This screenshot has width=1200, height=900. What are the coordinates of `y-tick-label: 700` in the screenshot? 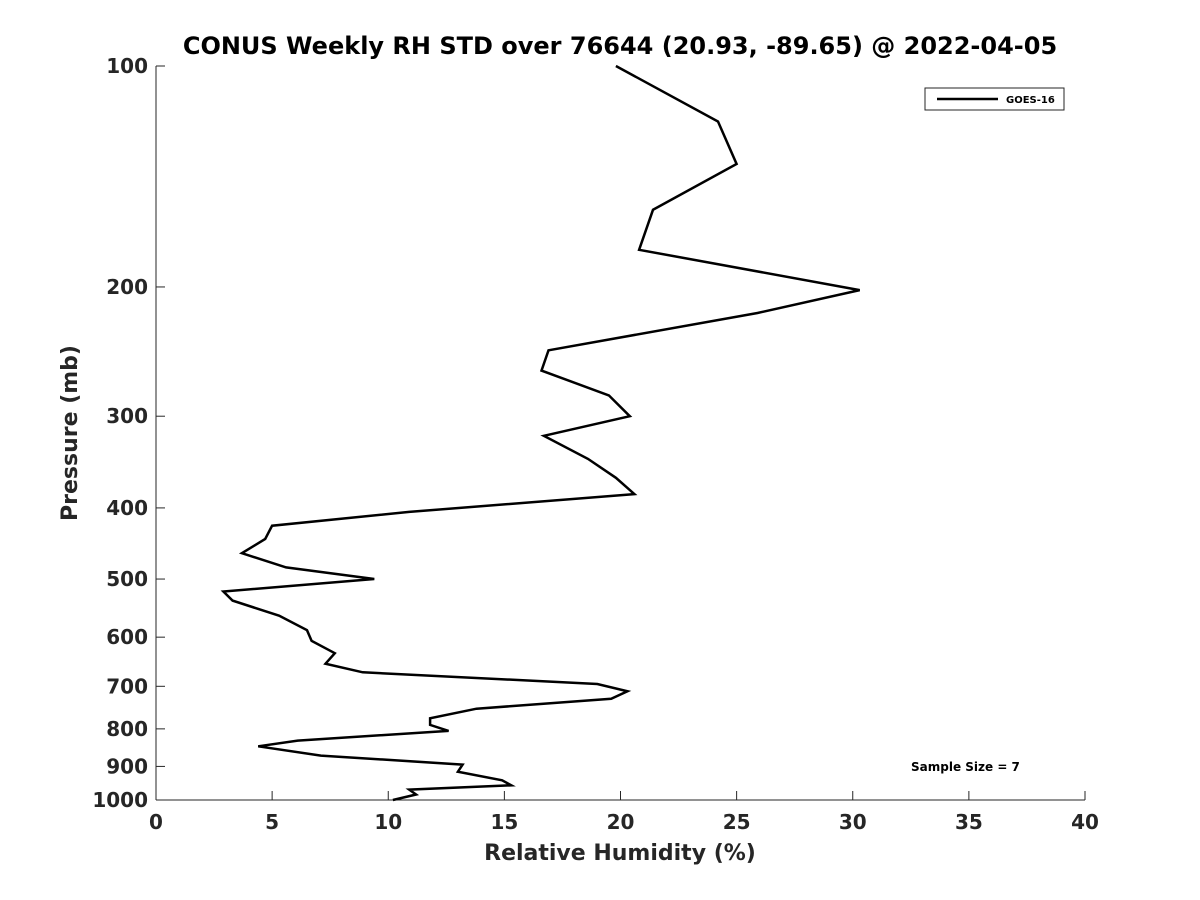 It's located at (127, 686).